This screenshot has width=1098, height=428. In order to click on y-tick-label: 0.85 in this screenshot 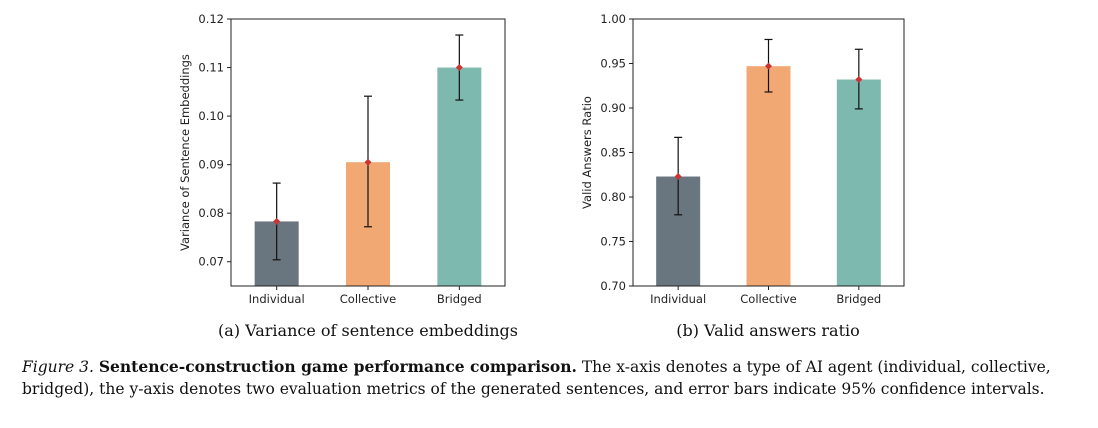, I will do `click(613, 153)`.